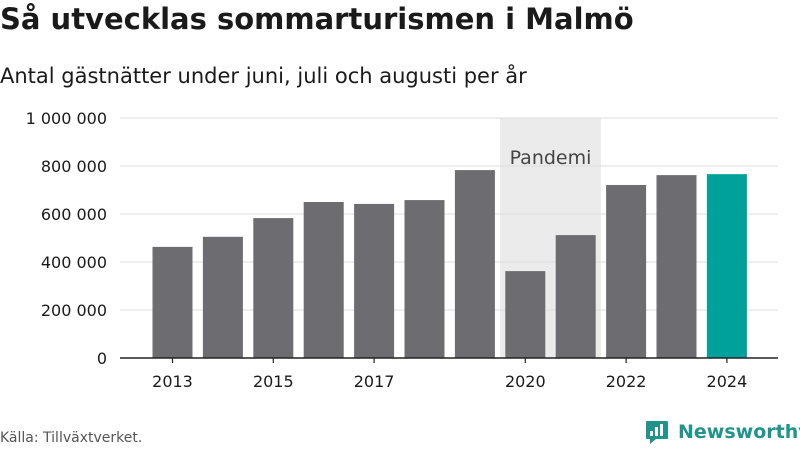 Image resolution: width=800 pixels, height=450 pixels. Describe the element at coordinates (74, 310) in the screenshot. I see `y-tick-label: 200 000` at that location.